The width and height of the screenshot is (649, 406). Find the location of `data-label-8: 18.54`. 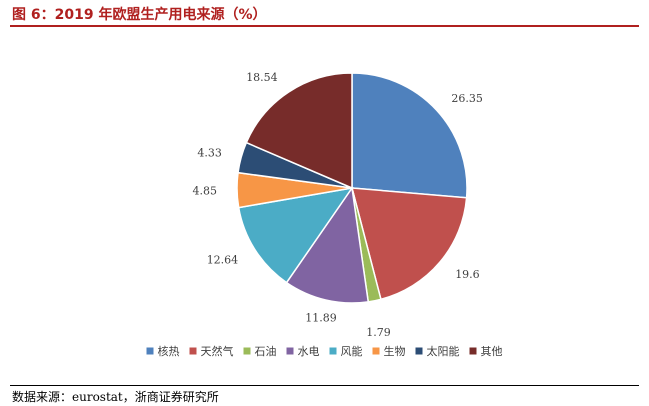

data-label-8: 18.54 is located at coordinates (262, 77).